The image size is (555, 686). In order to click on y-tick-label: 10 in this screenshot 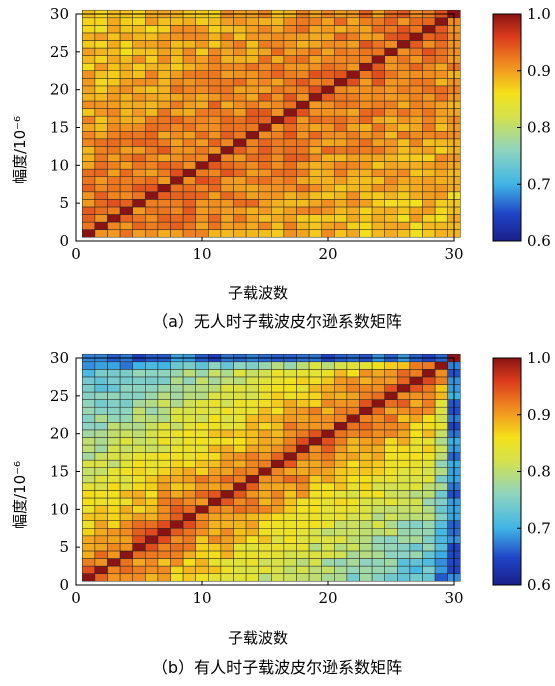, I will do `click(59, 509)`.